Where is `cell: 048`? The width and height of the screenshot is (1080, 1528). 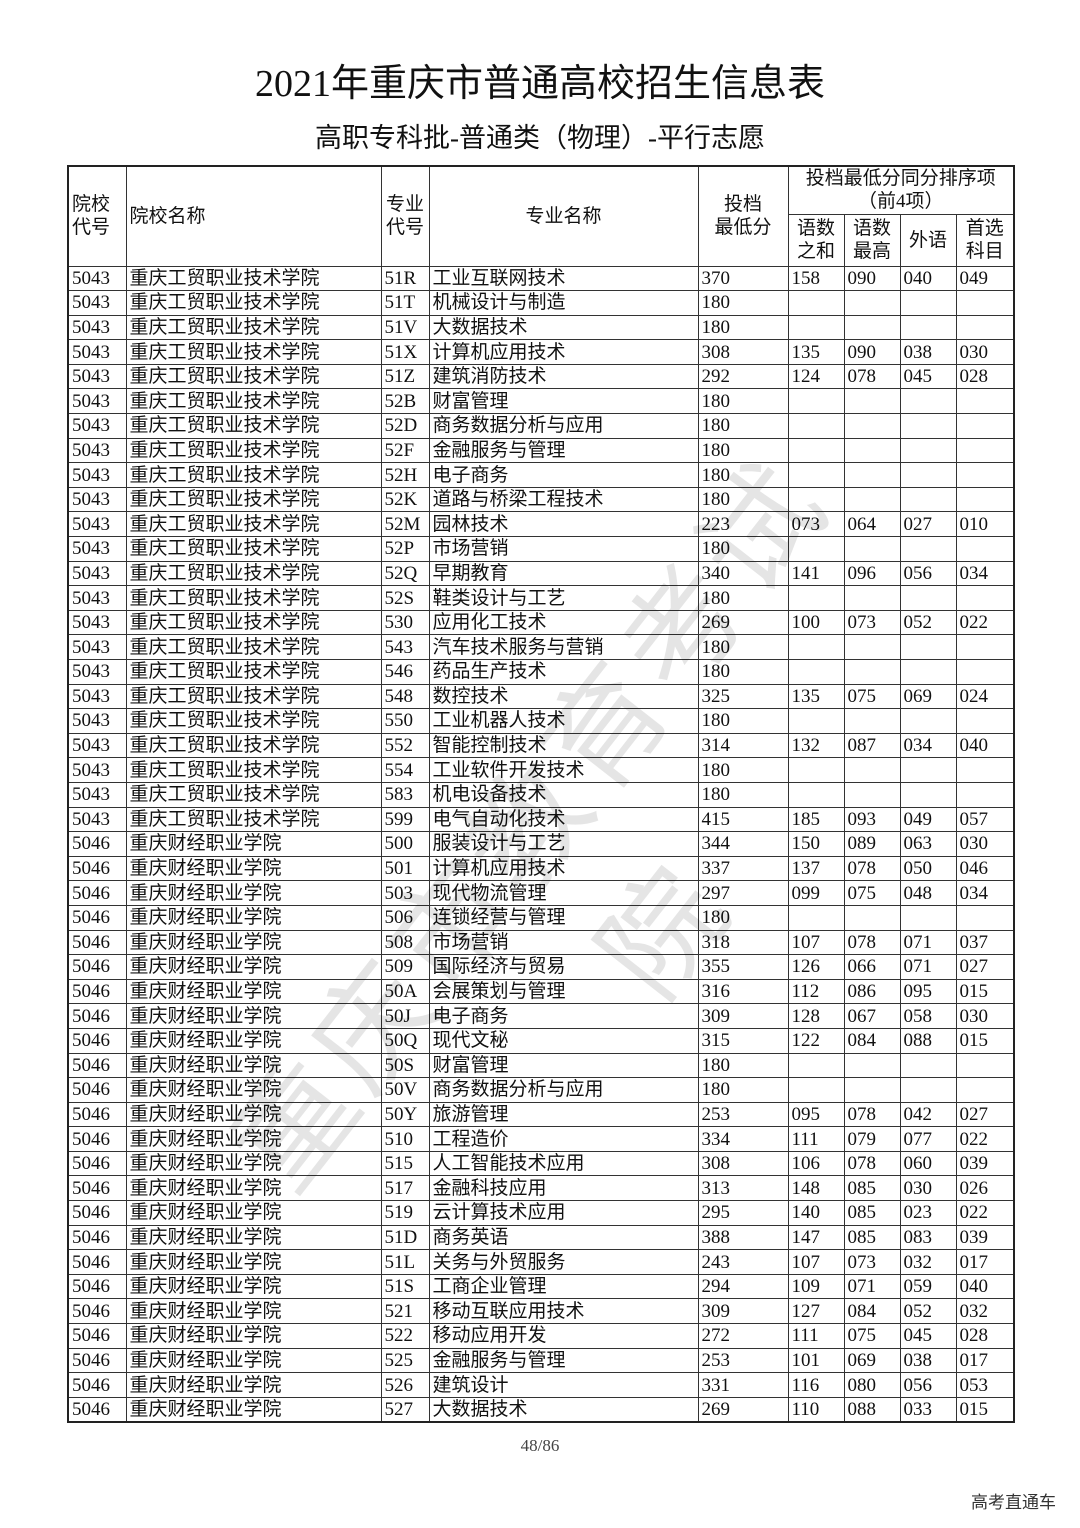
cell: 048 is located at coordinates (928, 893).